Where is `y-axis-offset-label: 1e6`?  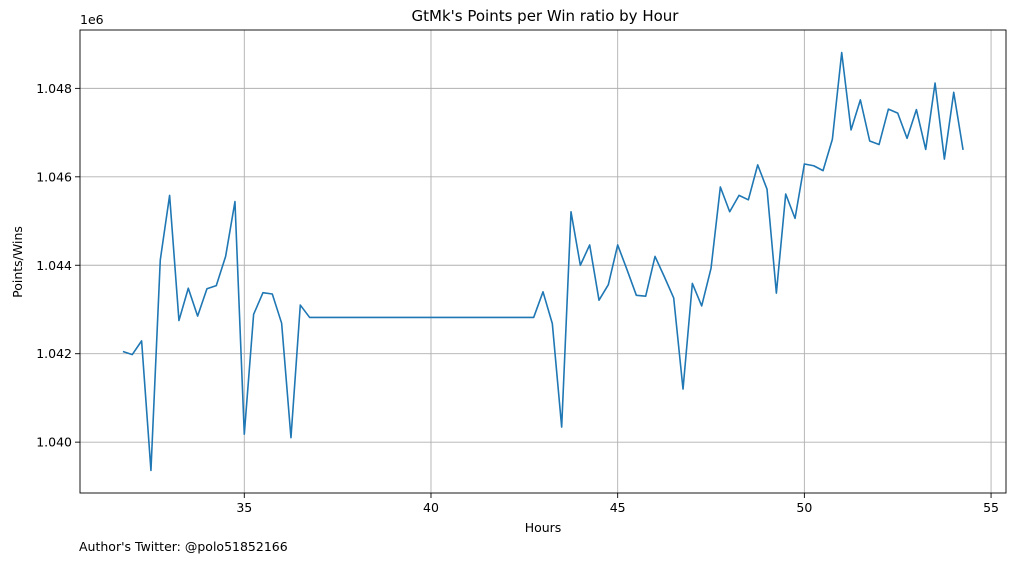 y-axis-offset-label: 1e6 is located at coordinates (92, 19).